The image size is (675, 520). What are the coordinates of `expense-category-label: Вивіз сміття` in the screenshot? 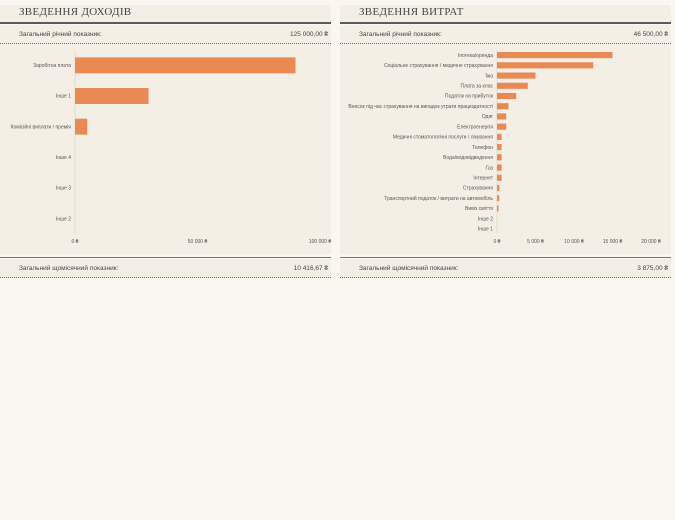 It's located at (479, 209).